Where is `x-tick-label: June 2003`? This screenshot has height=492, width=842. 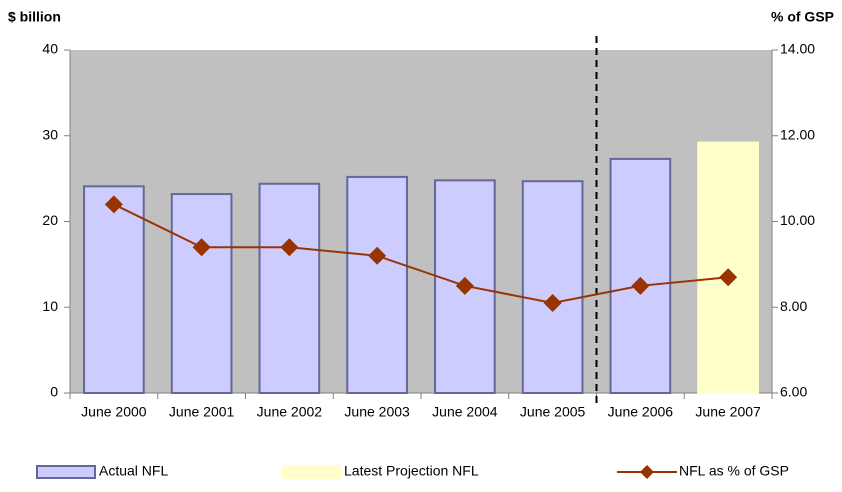
x-tick-label: June 2003 is located at coordinates (377, 412).